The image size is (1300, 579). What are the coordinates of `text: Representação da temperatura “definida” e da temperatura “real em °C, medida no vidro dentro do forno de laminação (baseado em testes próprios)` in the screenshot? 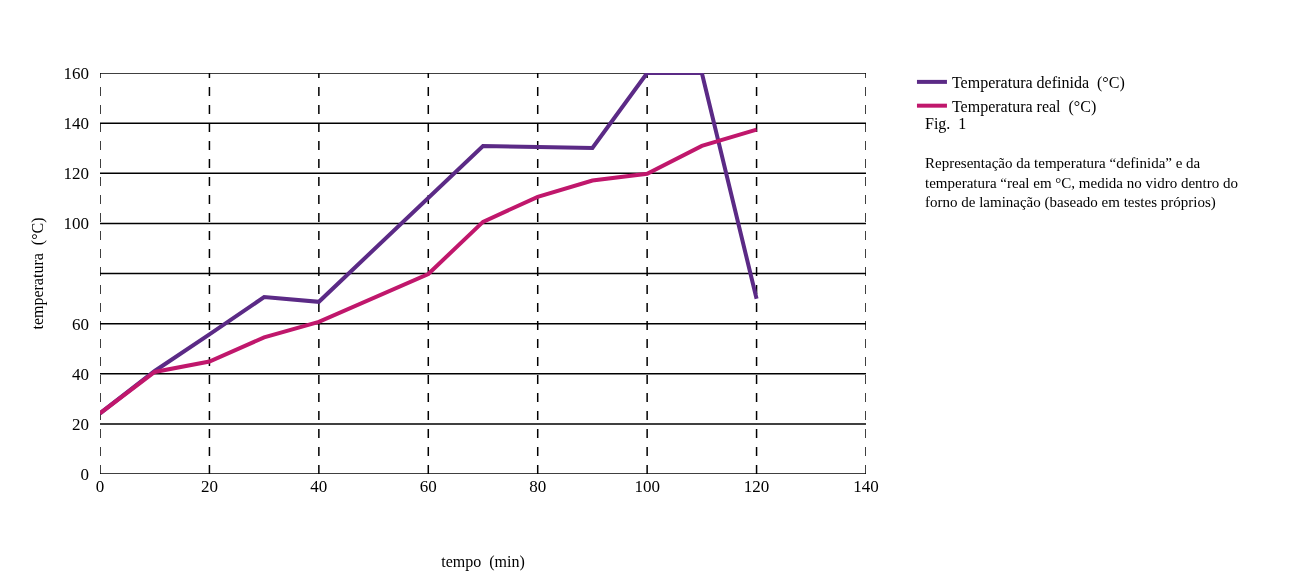 It's located at (1081, 183).